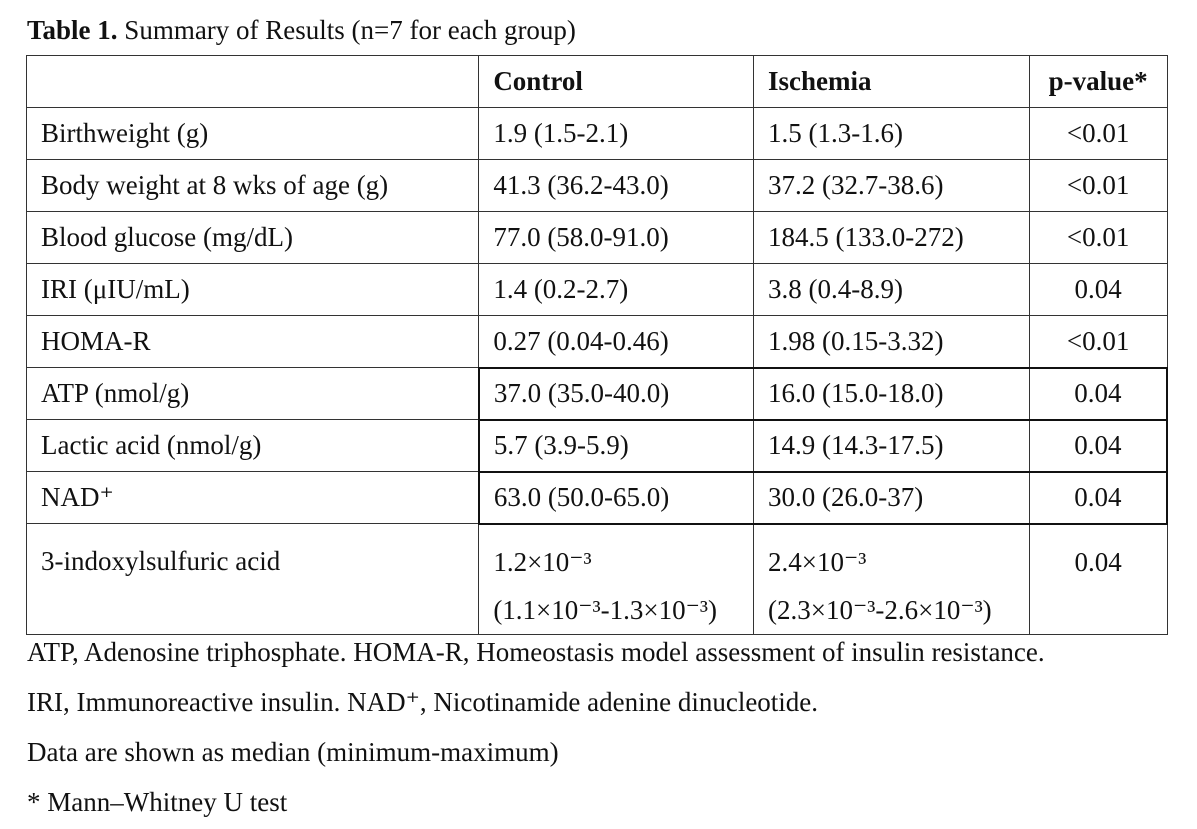 The image size is (1197, 829). I want to click on row-label: NAD⁺, so click(252, 497).